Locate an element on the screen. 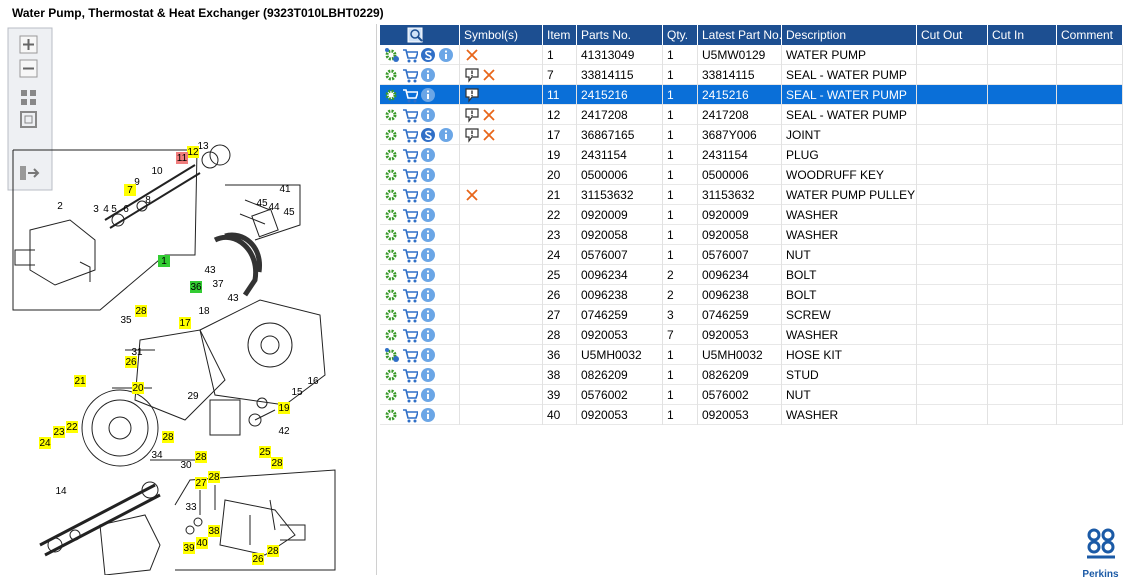 This screenshot has width=1123, height=580. fit-button is located at coordinates (28, 97).